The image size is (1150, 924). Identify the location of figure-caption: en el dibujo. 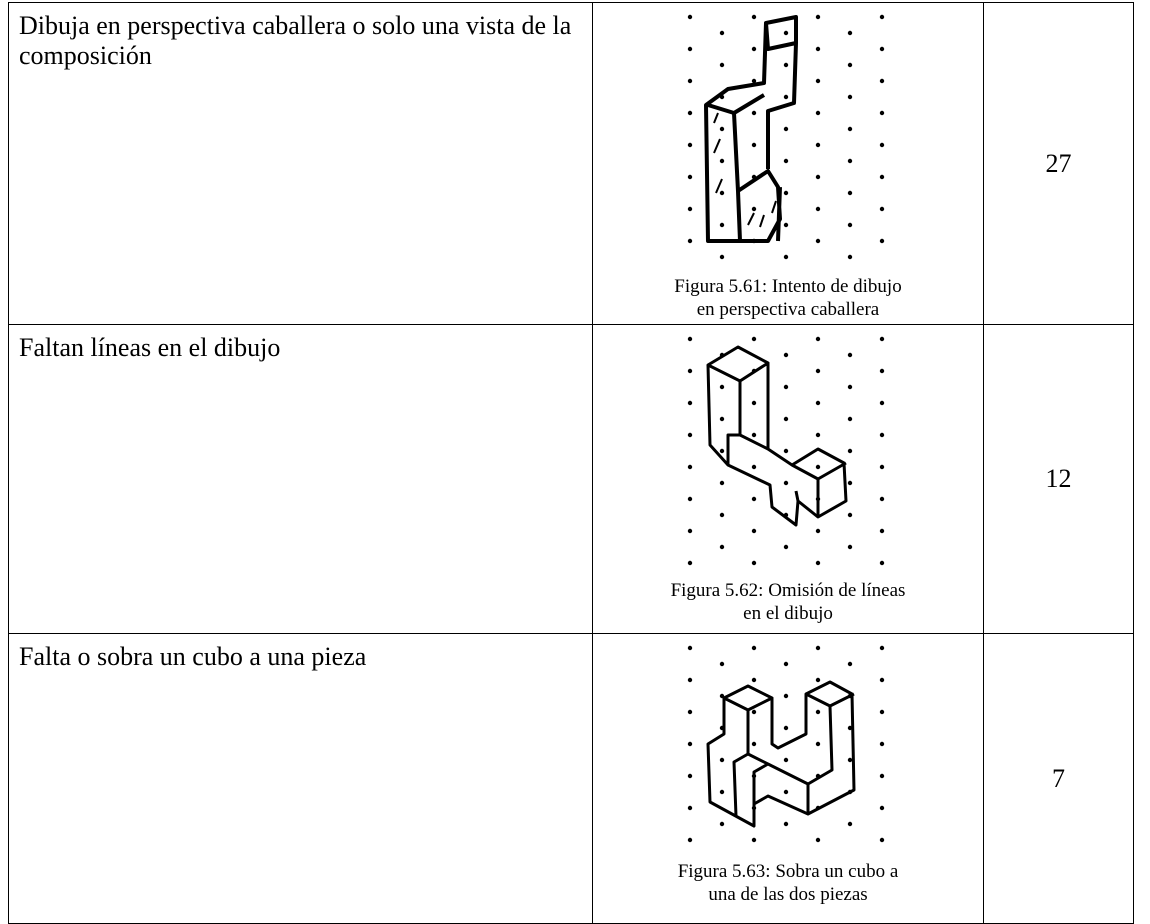
(788, 613).